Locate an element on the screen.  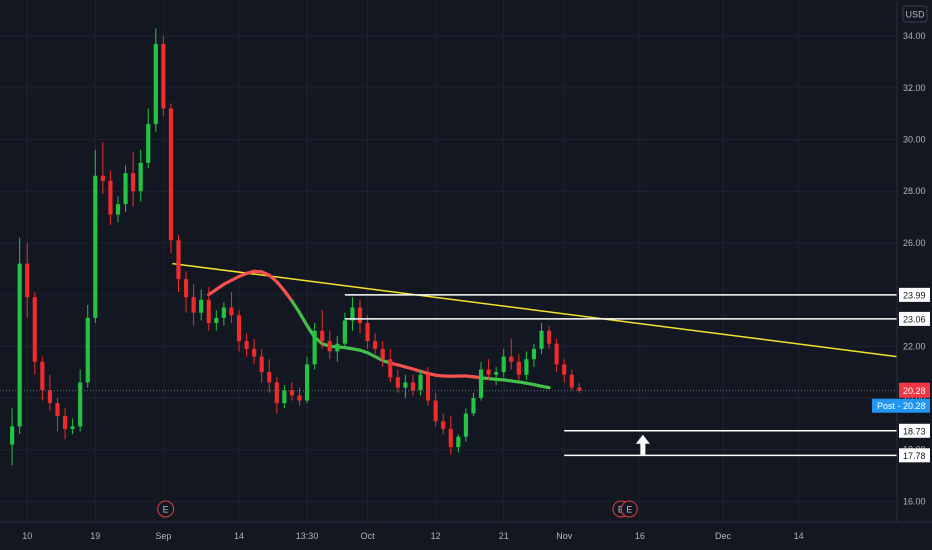
currency-label: USD is located at coordinates (915, 15).